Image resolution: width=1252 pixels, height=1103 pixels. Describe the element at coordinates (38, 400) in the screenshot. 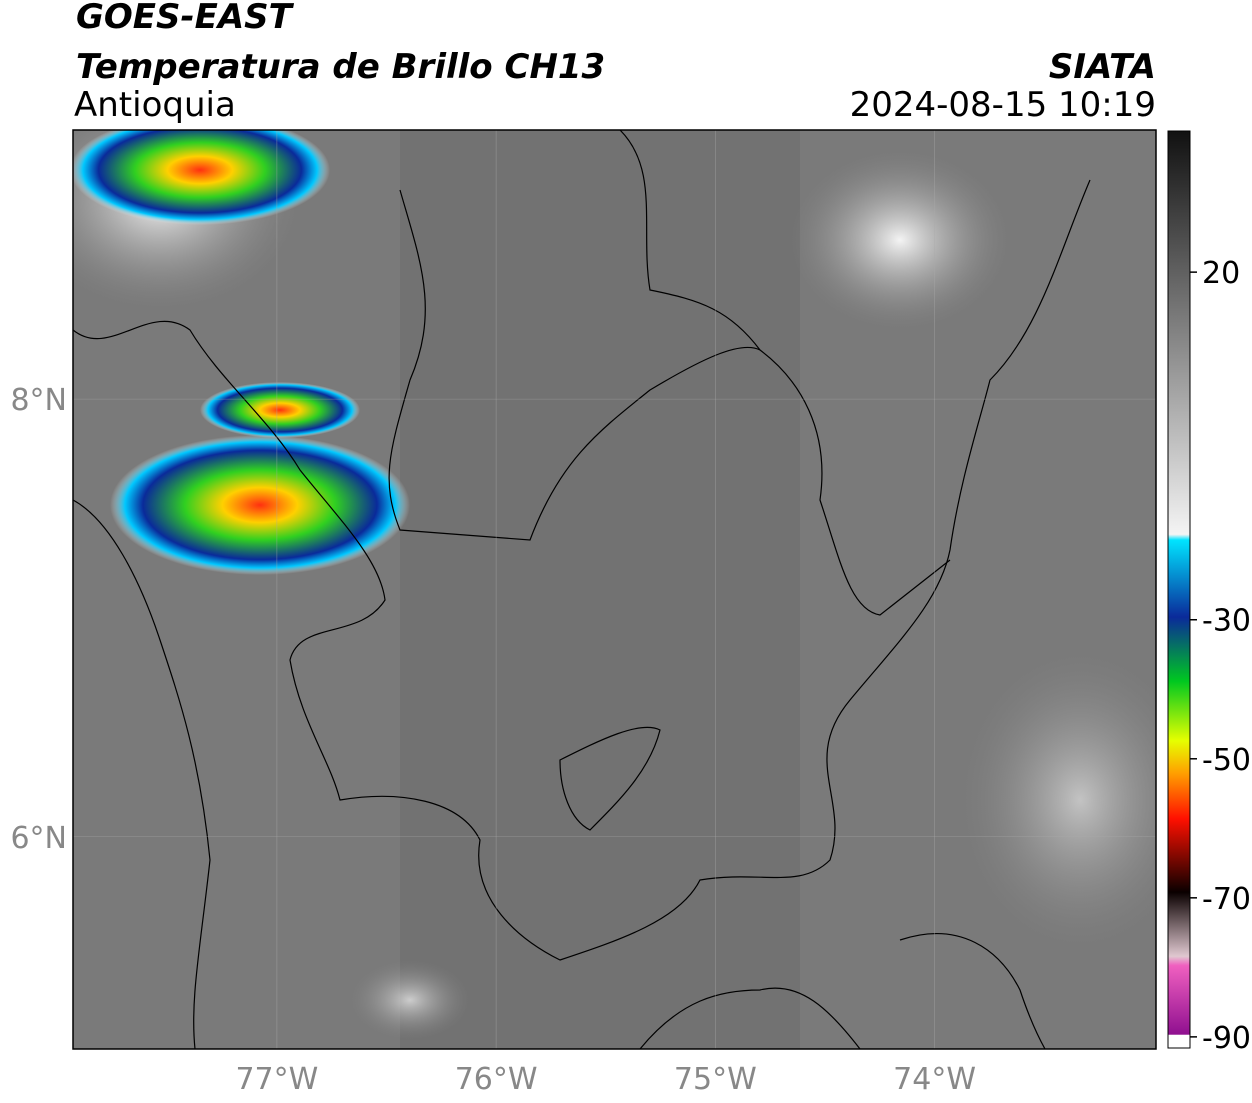

I see `lat-label: 8°N` at that location.